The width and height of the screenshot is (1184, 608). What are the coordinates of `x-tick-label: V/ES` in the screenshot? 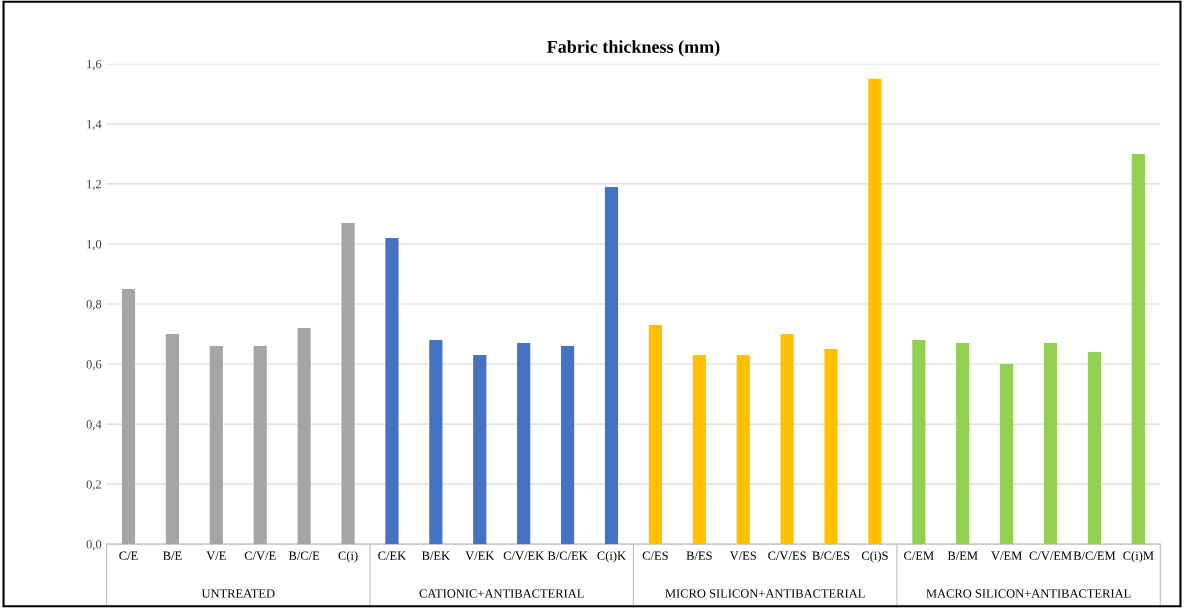 It's located at (742, 555).